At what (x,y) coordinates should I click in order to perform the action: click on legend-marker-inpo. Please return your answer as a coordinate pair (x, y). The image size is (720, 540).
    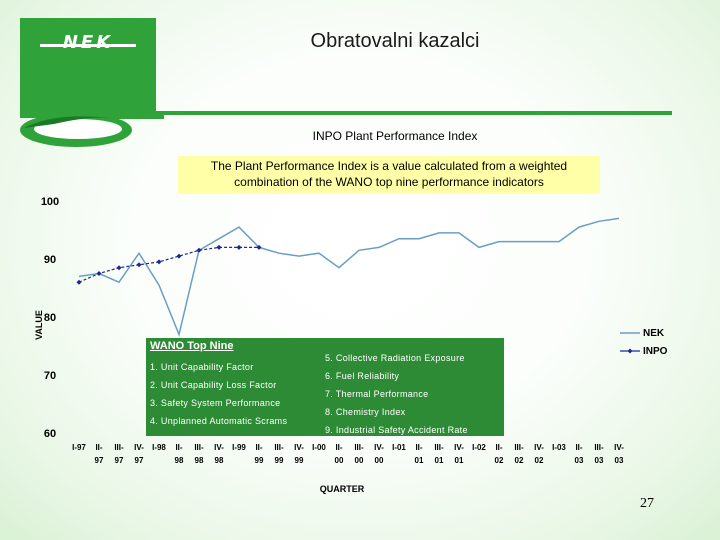
    Looking at the image, I should click on (630, 351).